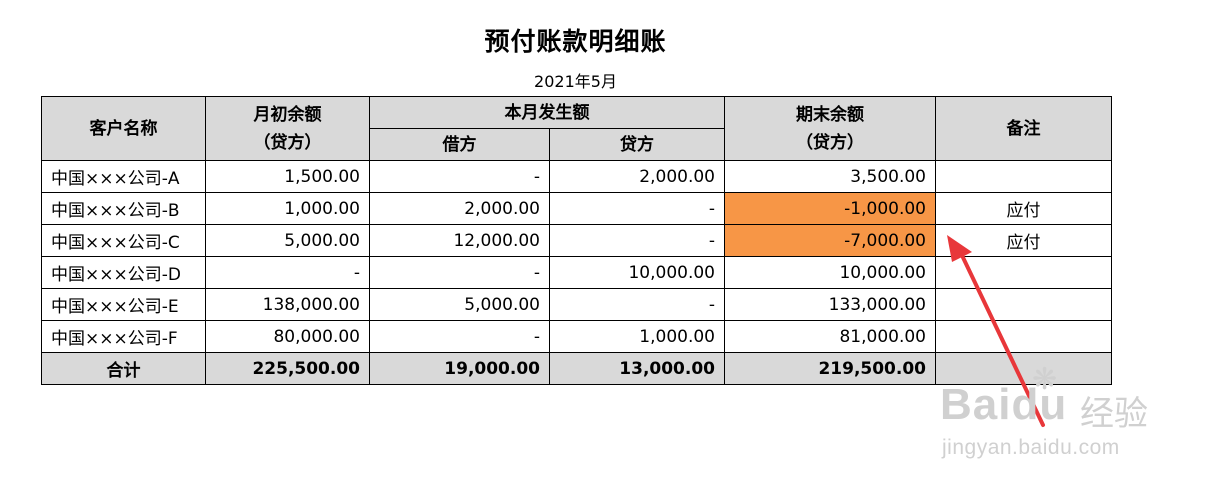 The image size is (1223, 493). I want to click on table-row: 中国×××公司-A 1,500.00 - 2,000.00 3,500.00, so click(576, 176).